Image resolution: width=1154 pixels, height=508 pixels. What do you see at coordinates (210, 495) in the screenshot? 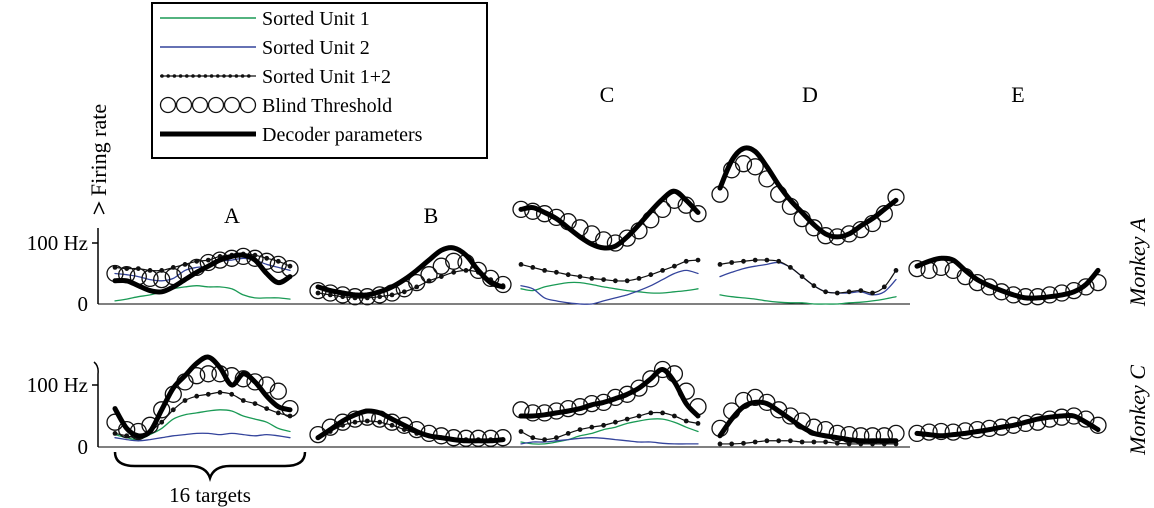
I see `brace-label: 16 targets` at bounding box center [210, 495].